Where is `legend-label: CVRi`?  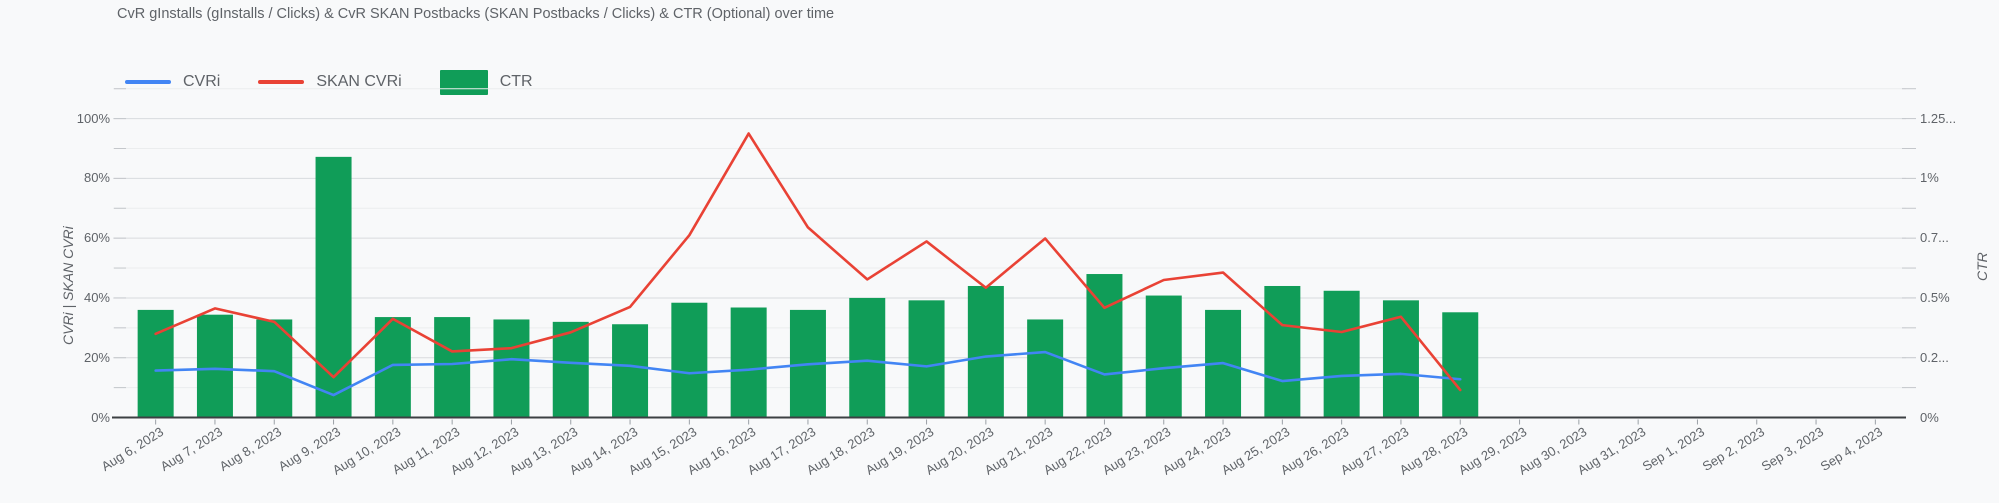 legend-label: CVRi is located at coordinates (202, 81).